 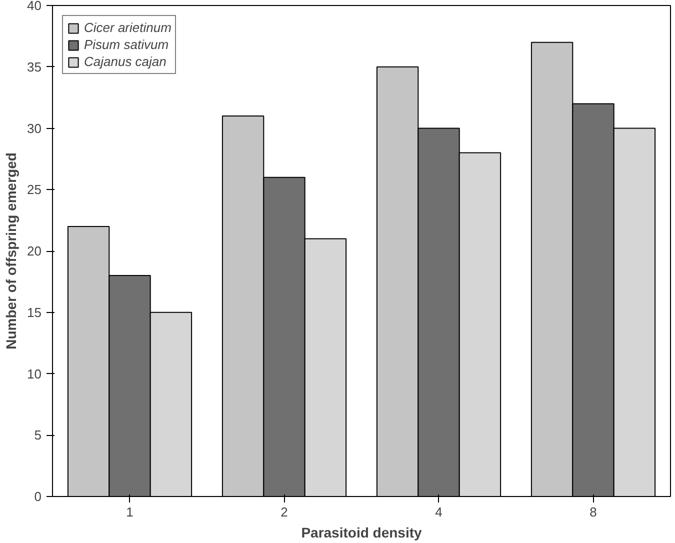 What do you see at coordinates (438, 512) in the screenshot?
I see `x-tick-label: 4` at bounding box center [438, 512].